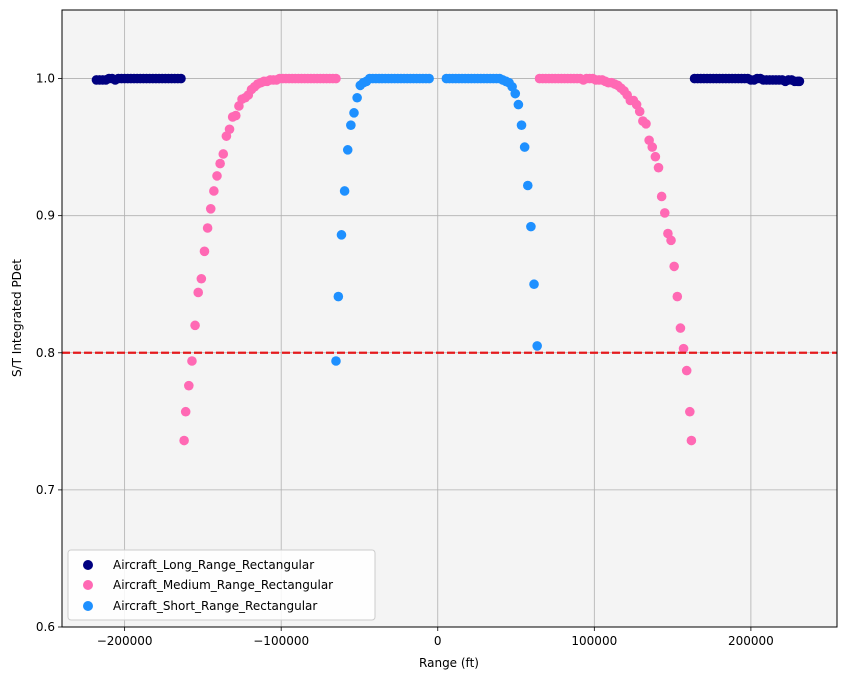 This screenshot has height=683, width=846. What do you see at coordinates (213, 565) in the screenshot?
I see `legend-label-long: Aircraft_Long_Range_Rectangular` at bounding box center [213, 565].